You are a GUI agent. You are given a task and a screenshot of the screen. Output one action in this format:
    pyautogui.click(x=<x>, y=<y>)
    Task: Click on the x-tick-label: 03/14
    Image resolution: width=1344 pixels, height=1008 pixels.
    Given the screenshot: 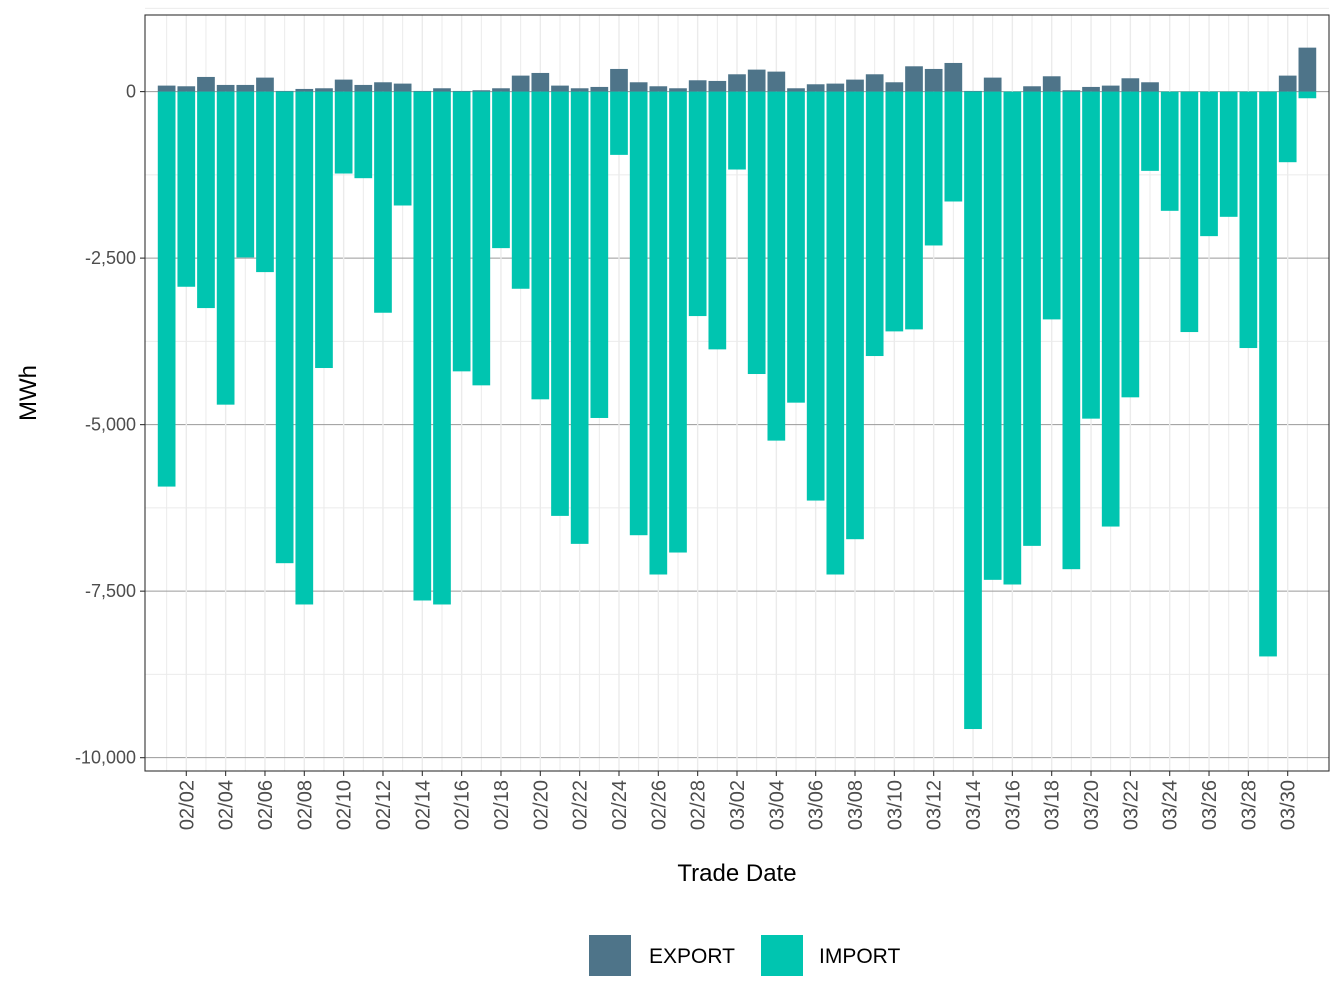 What is the action you would take?
    pyautogui.click(x=974, y=805)
    